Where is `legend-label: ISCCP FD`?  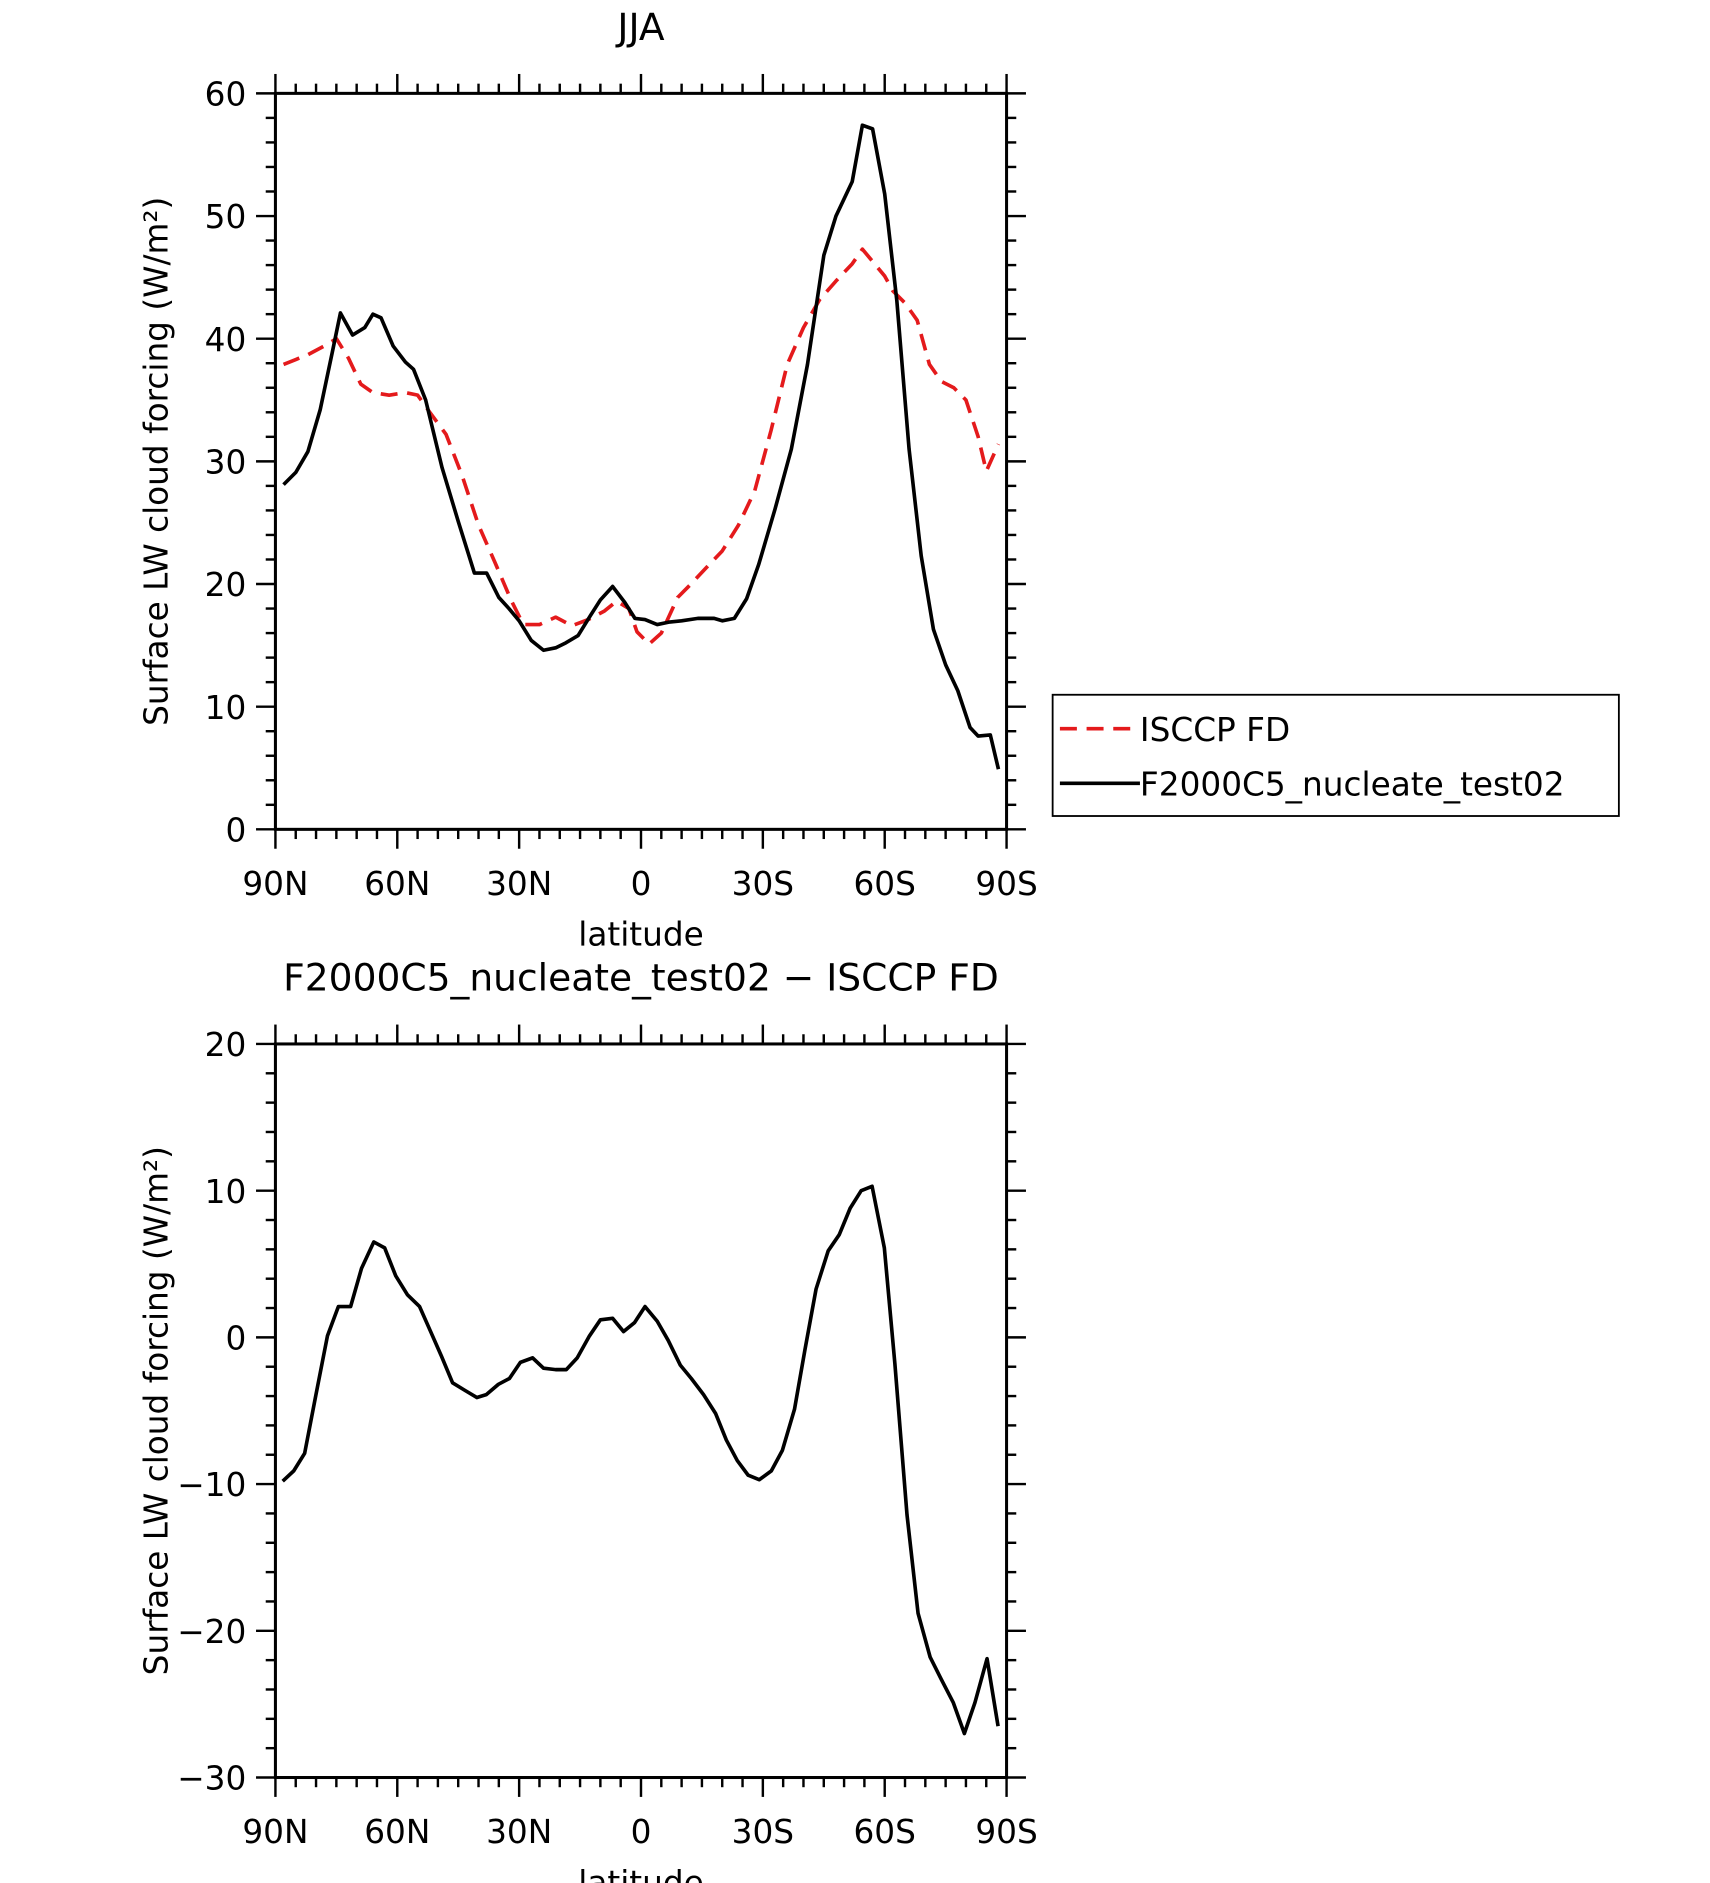
legend-label: ISCCP FD is located at coordinates (1215, 730).